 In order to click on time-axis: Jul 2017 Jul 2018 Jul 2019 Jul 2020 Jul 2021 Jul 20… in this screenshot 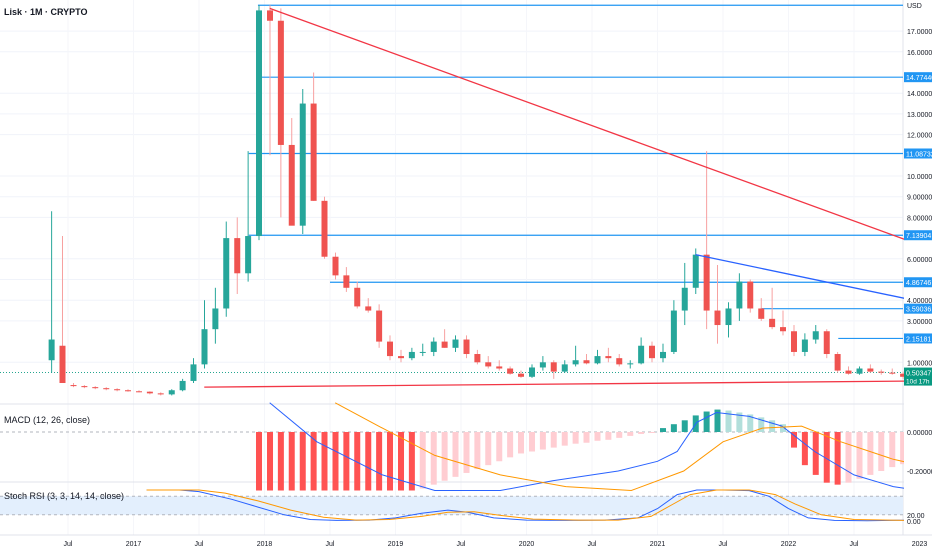, I will do `click(466, 541)`.